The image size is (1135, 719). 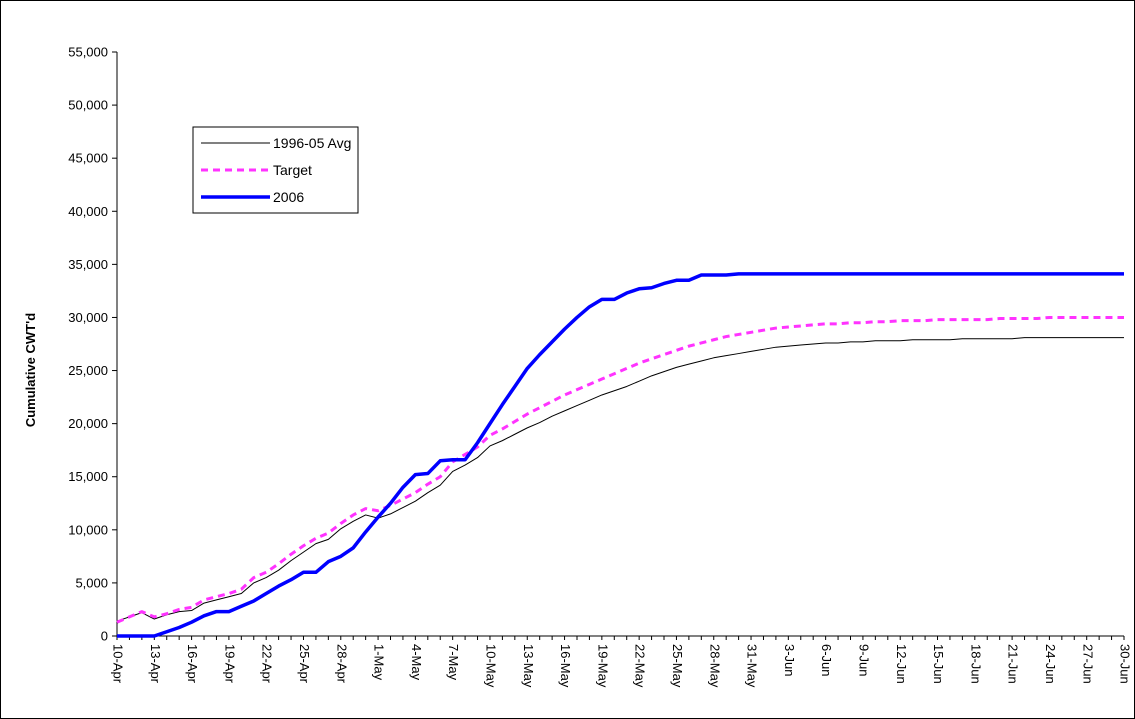 I want to click on x-tick-label: 9-Jun, so click(x=863, y=660).